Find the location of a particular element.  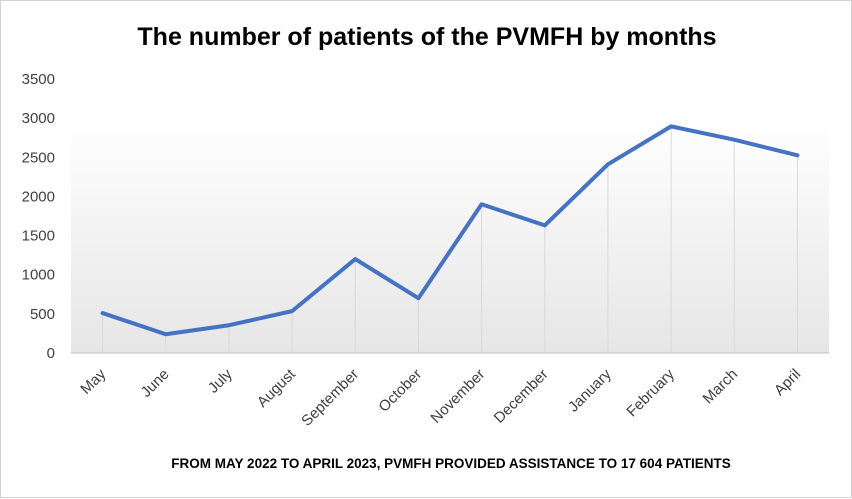

y-tick-label: 500 is located at coordinates (42, 314).